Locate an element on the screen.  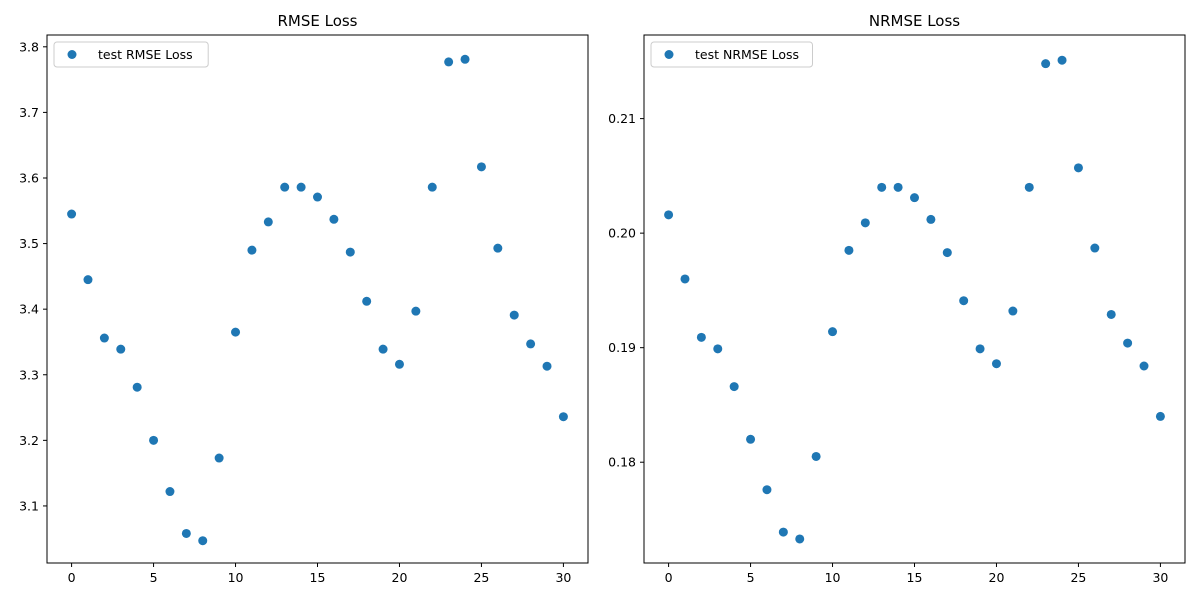
y-tick-label: 0.19 is located at coordinates (622, 347).